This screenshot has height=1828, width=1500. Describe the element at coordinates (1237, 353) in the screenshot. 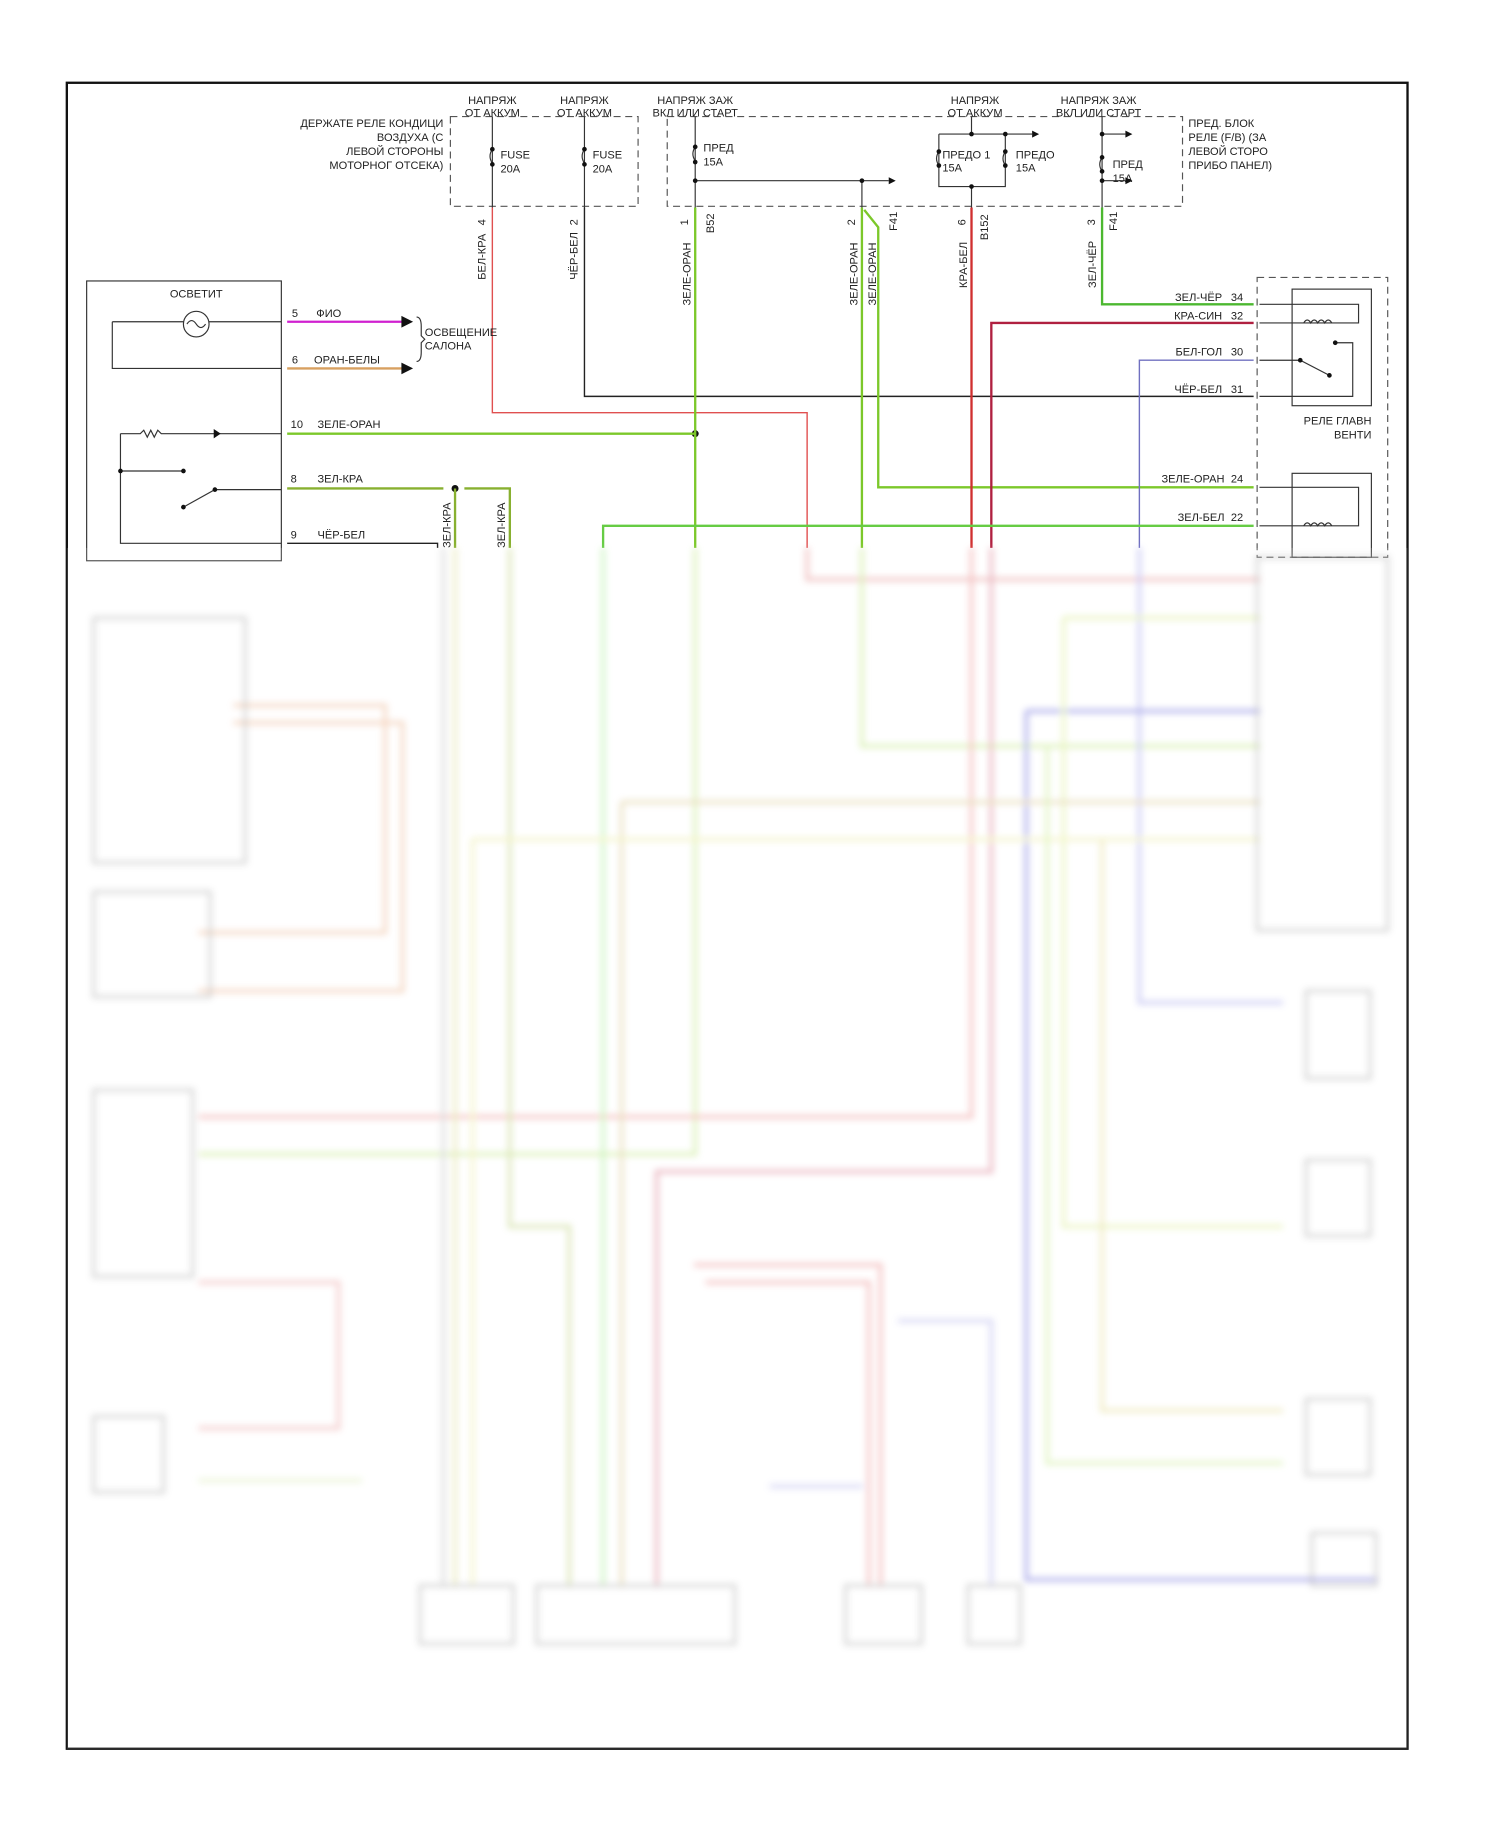

I see `pin-number: 30` at that location.